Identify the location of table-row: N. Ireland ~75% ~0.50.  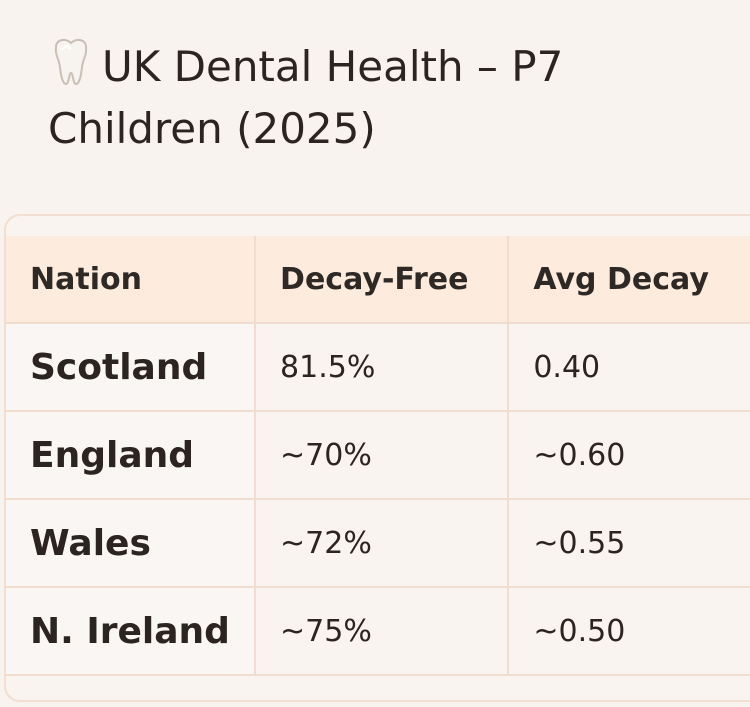
(378, 632).